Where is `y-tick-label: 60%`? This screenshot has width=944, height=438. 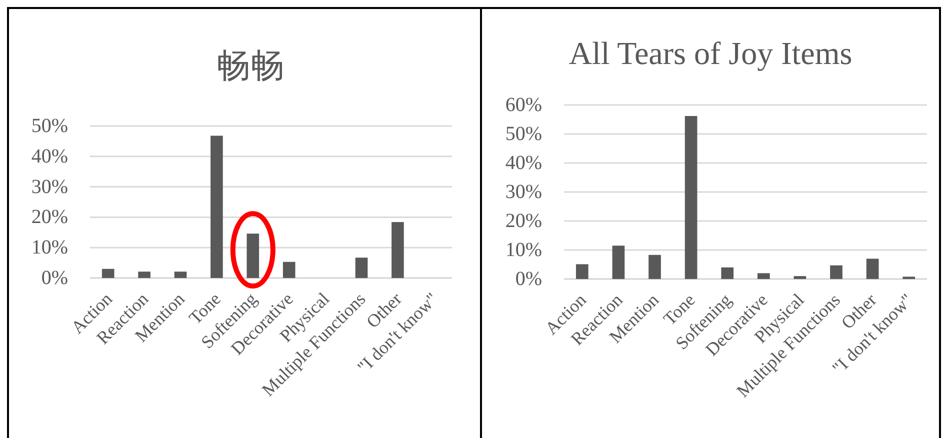
y-tick-label: 60% is located at coordinates (523, 105).